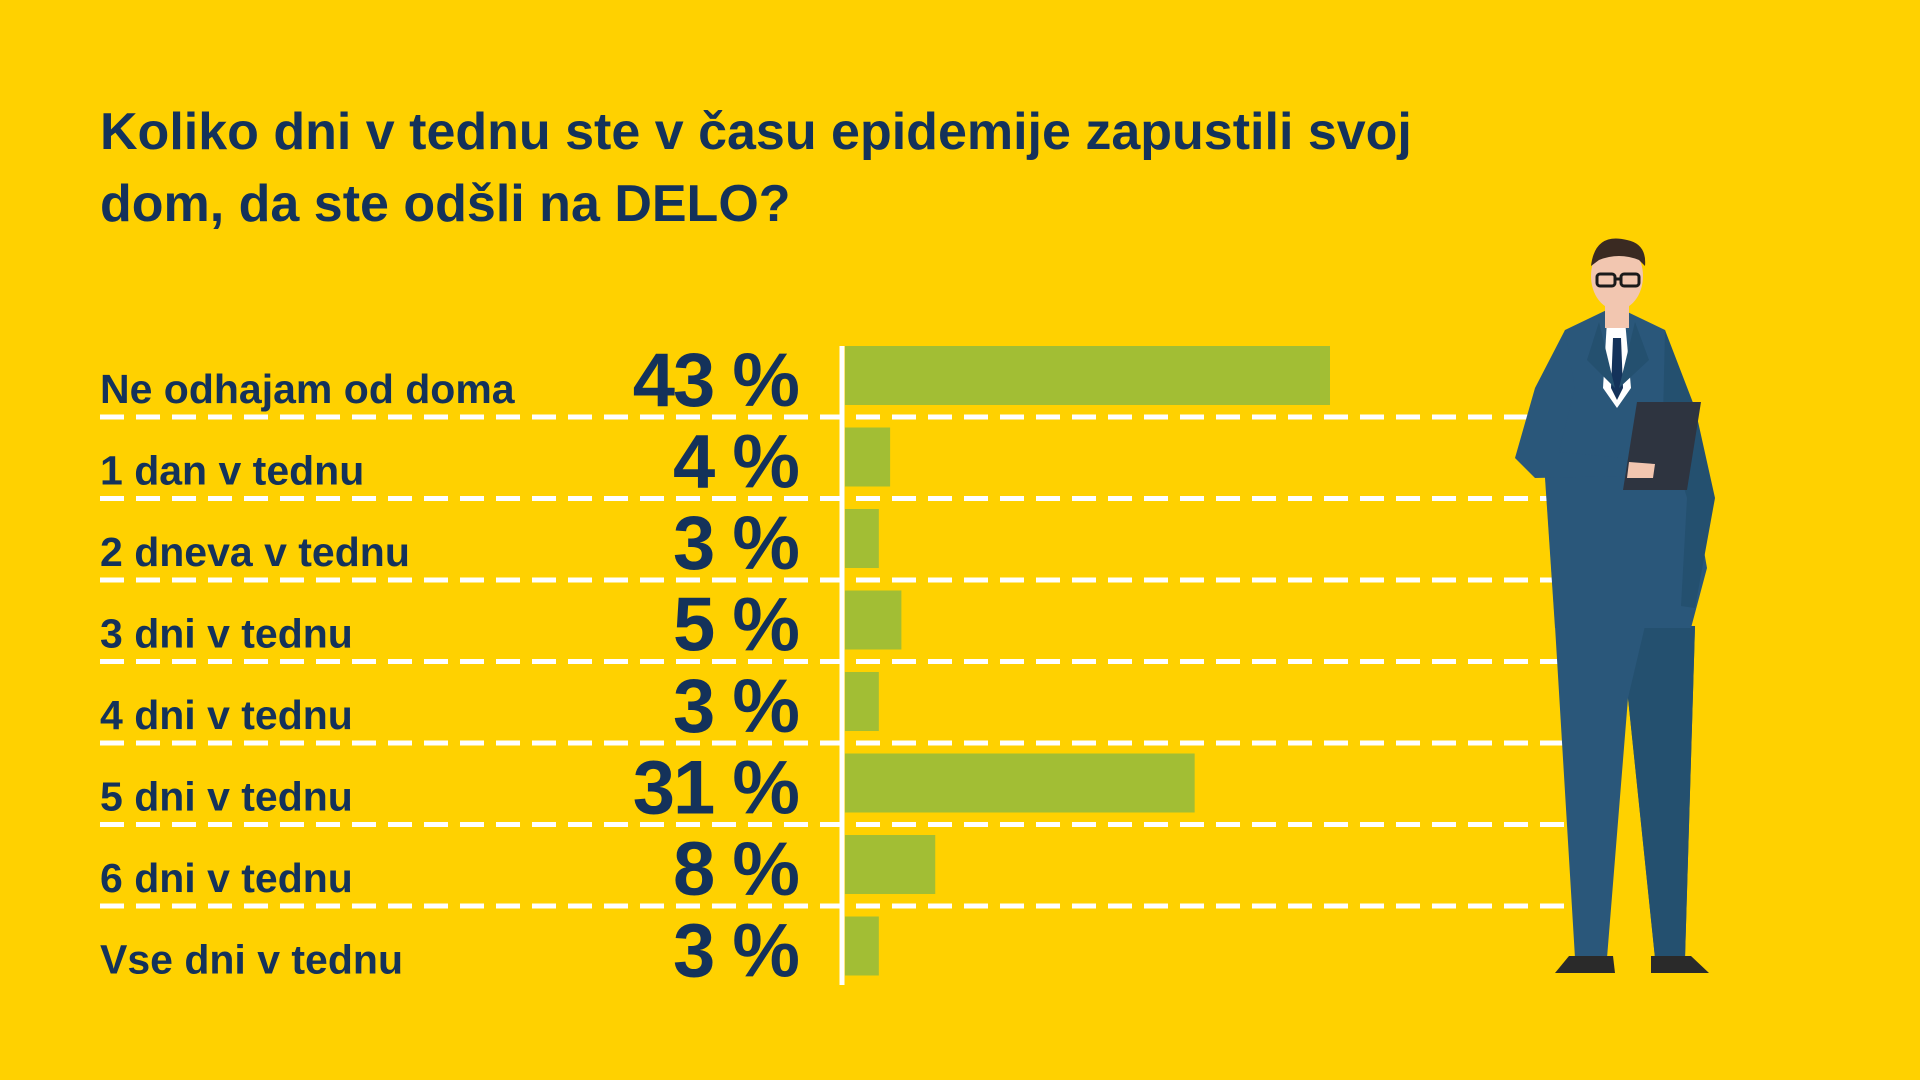  I want to click on category-label: 3 dni v tednu, so click(226, 634).